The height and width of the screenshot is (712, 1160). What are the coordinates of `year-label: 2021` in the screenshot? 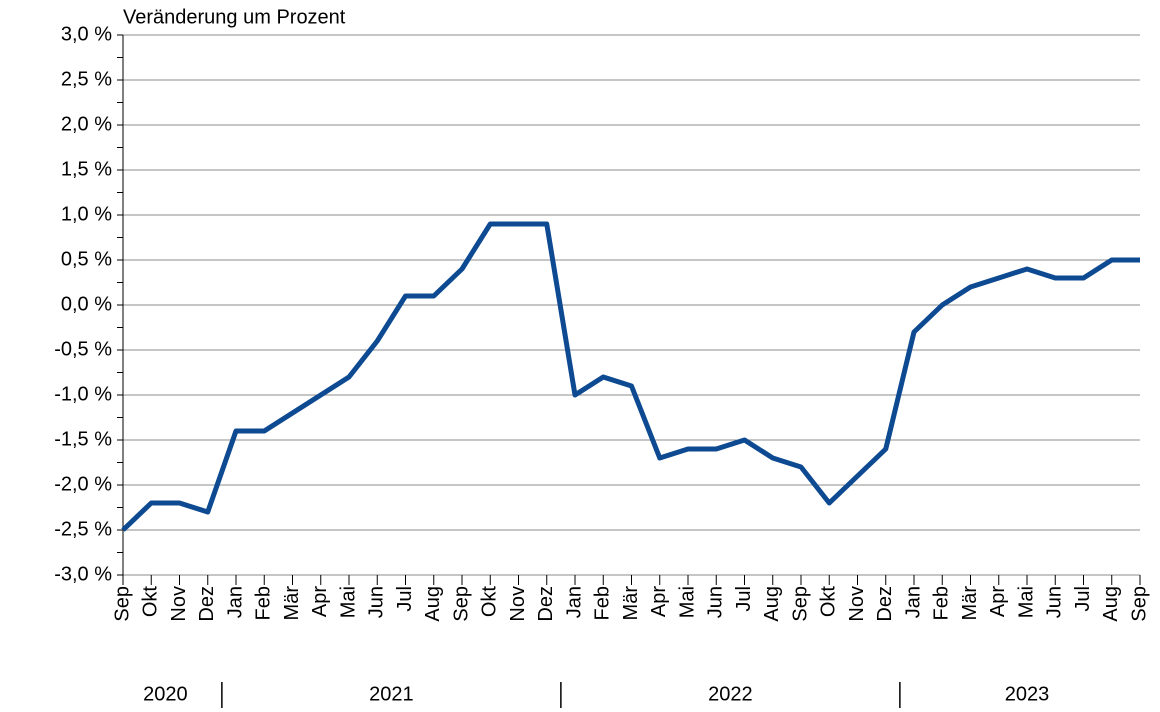 It's located at (391, 694).